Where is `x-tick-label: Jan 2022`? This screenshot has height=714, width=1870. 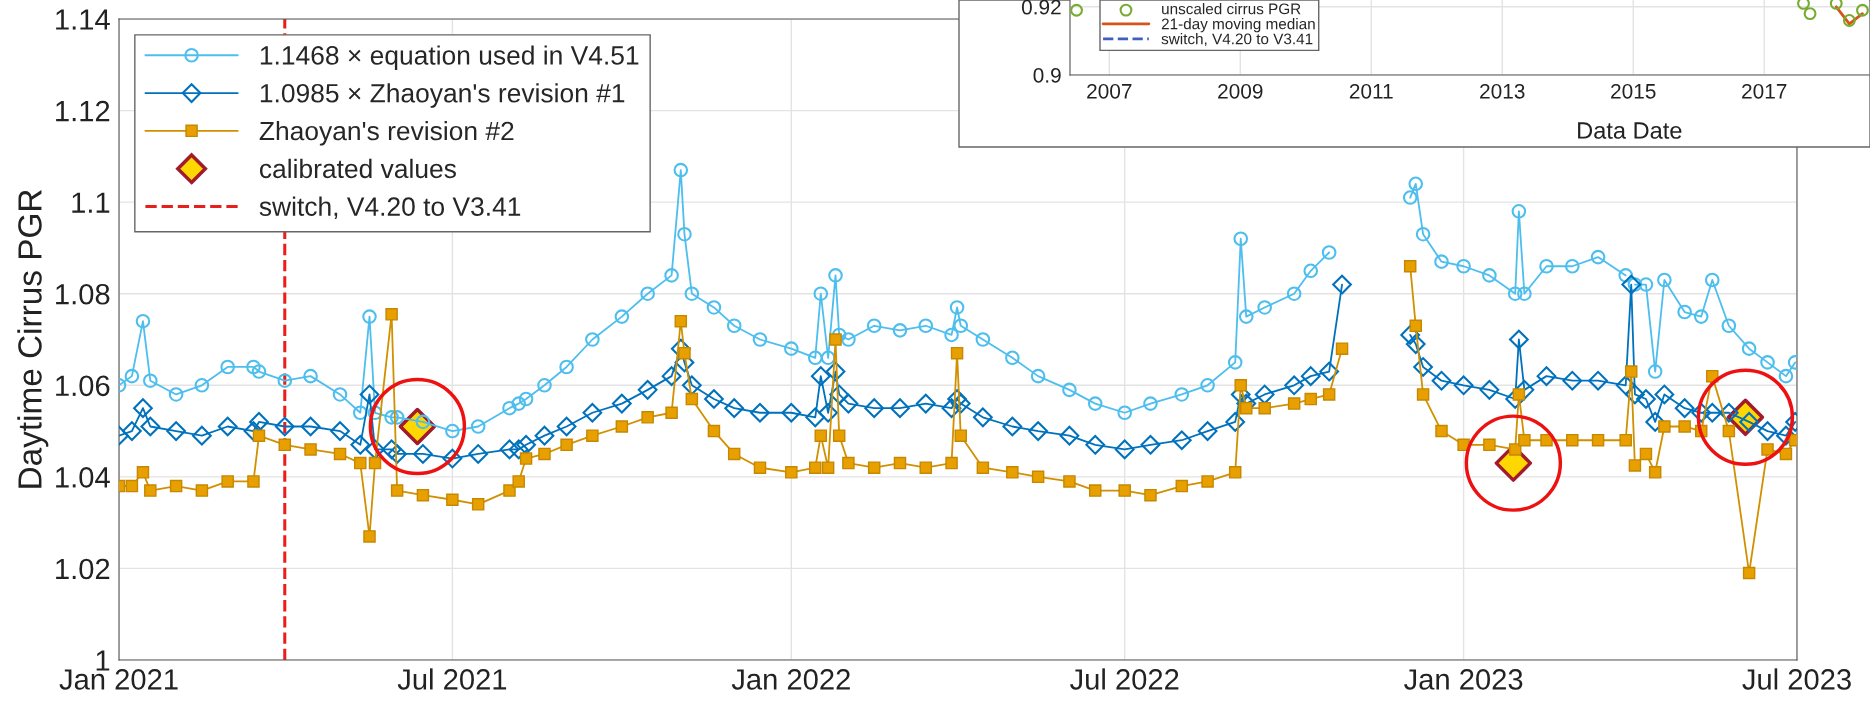
x-tick-label: Jan 2022 is located at coordinates (790, 679).